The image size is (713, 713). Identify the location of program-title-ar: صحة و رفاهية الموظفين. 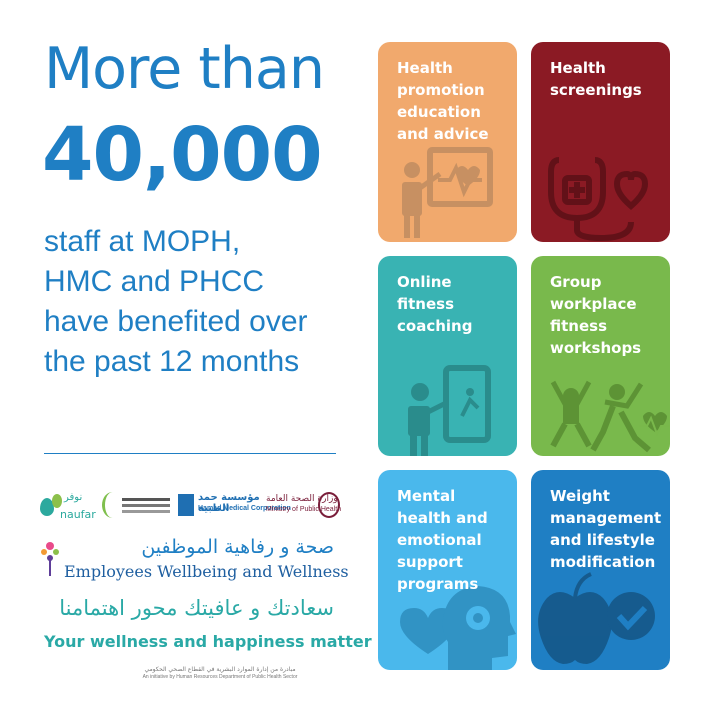
(237, 547).